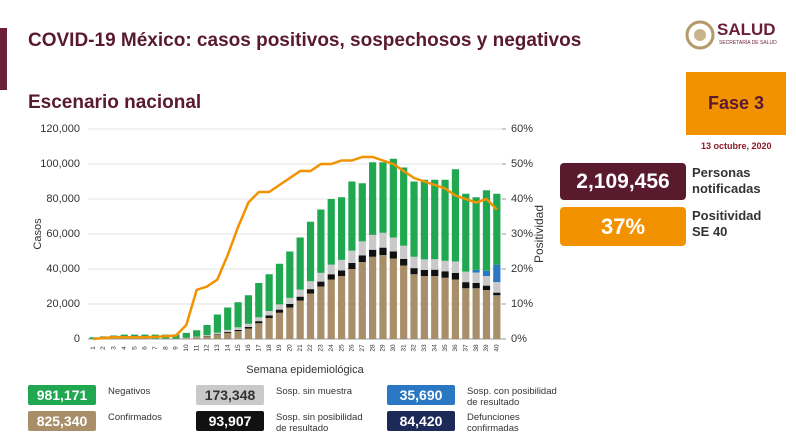 The height and width of the screenshot is (439, 796). Describe the element at coordinates (727, 223) in the screenshot. I see `stat-label: Positividad SE 40` at that location.